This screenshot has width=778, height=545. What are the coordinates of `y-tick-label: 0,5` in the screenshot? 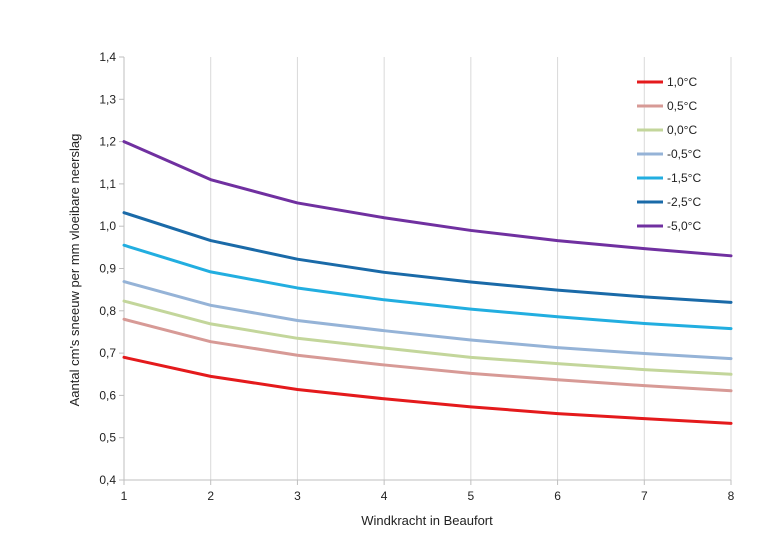 It's located at (107, 438).